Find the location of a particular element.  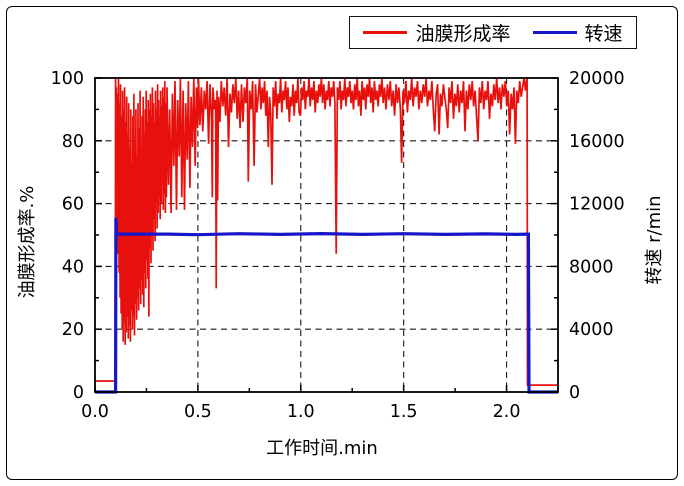

y-right-tick-label: 12000 is located at coordinates (597, 205).